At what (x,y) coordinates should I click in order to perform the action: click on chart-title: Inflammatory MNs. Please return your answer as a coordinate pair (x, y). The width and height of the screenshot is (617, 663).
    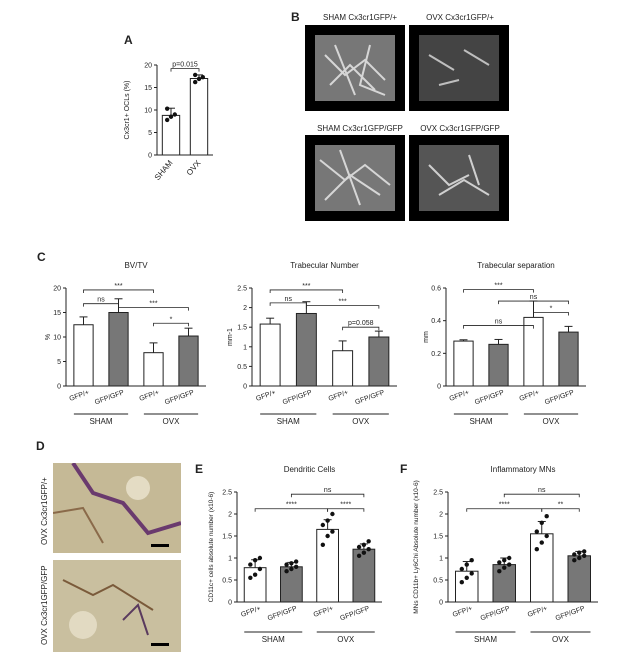
    Looking at the image, I should click on (523, 469).